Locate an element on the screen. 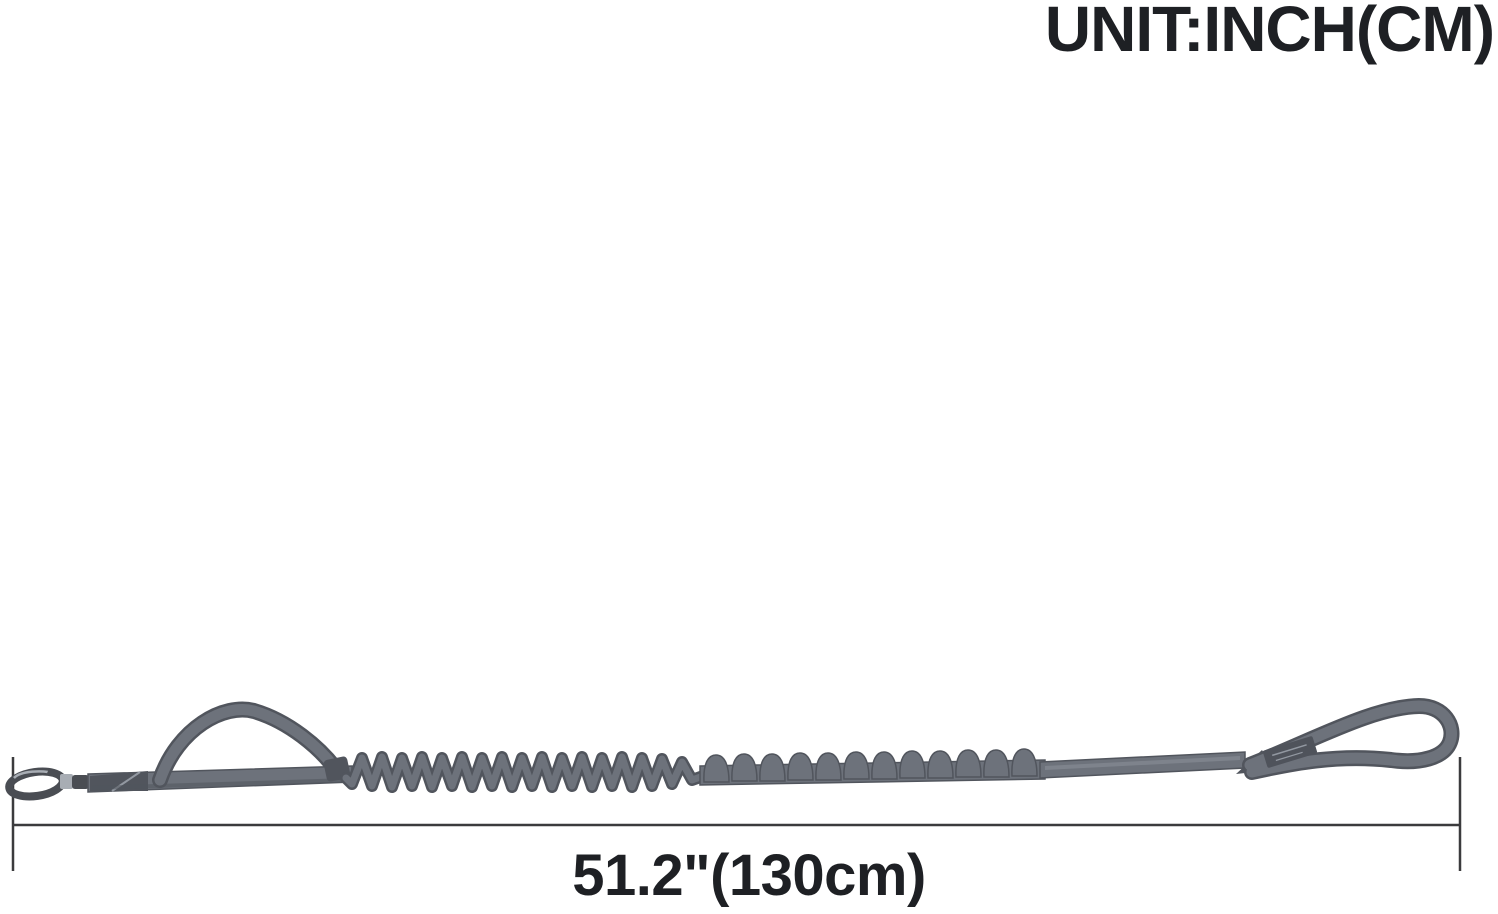  pleated-bungee-section is located at coordinates (872, 767).